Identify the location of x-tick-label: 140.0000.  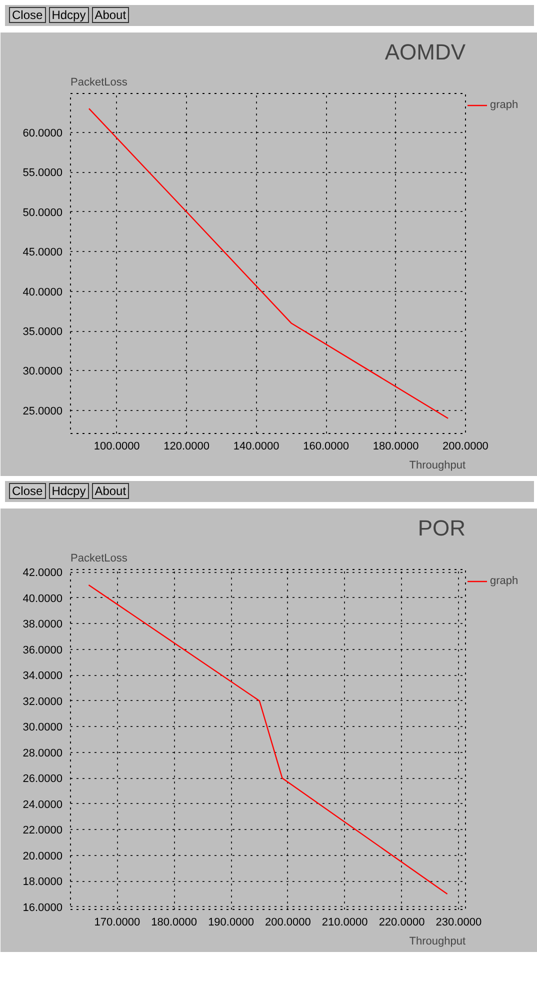
(256, 446).